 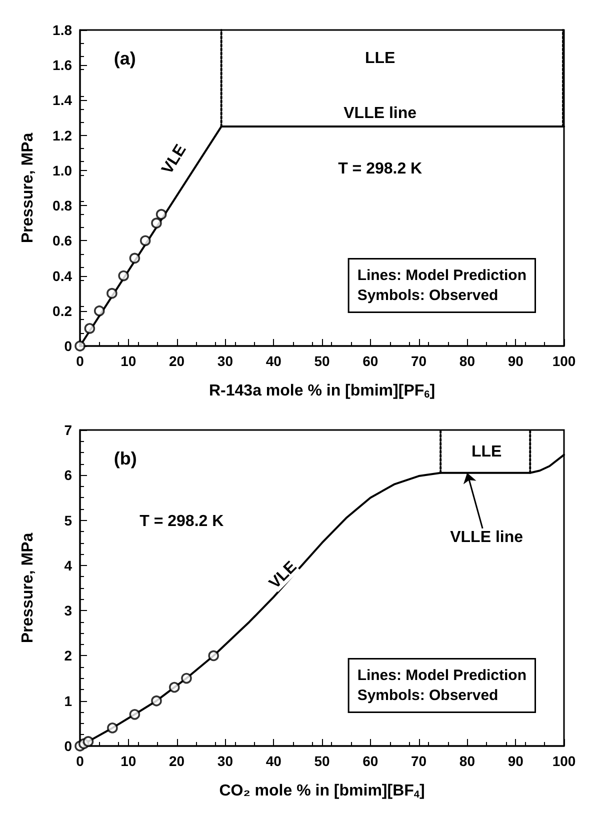 I want to click on y-tick-label: 3, so click(x=68, y=610).